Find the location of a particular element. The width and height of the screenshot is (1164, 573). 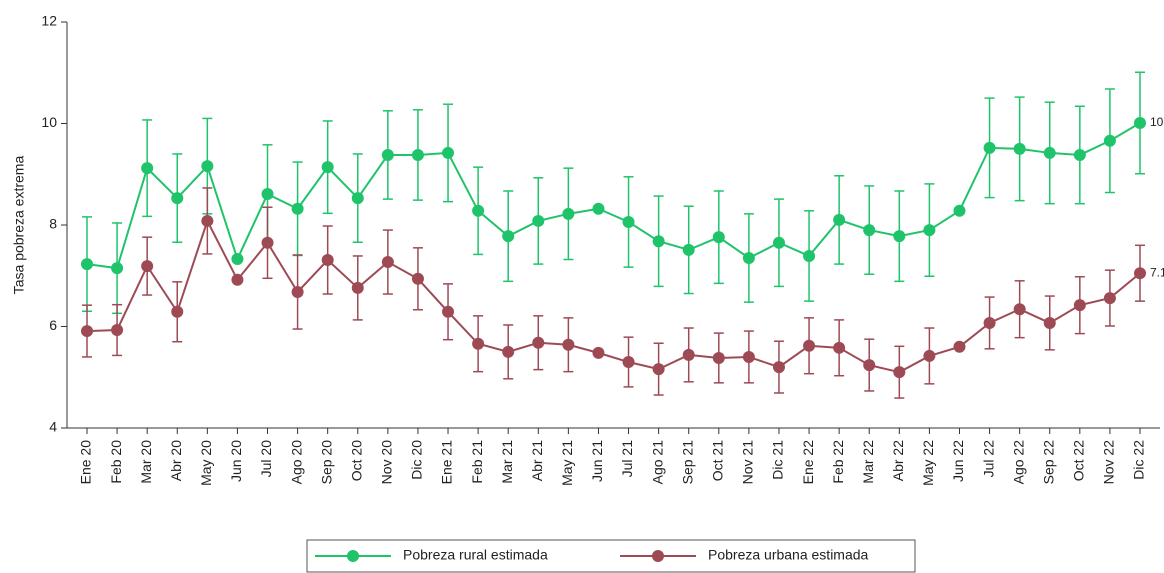

y-tick-label: 12 is located at coordinates (49, 21).